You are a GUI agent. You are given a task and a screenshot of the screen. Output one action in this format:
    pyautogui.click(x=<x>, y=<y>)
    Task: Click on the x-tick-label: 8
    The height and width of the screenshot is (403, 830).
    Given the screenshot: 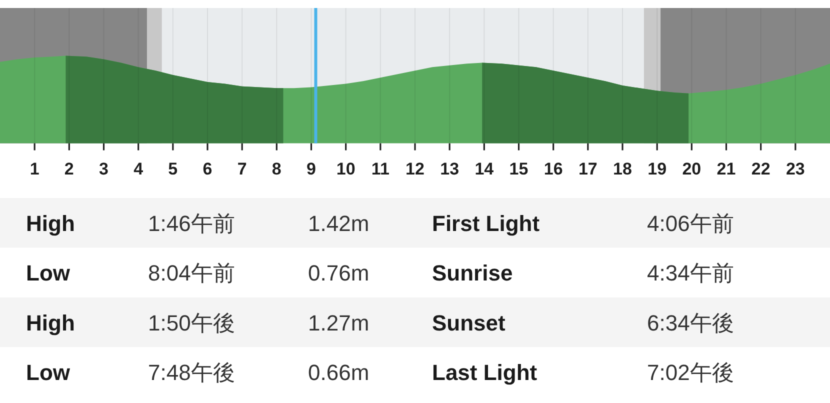 What is the action you would take?
    pyautogui.click(x=277, y=168)
    